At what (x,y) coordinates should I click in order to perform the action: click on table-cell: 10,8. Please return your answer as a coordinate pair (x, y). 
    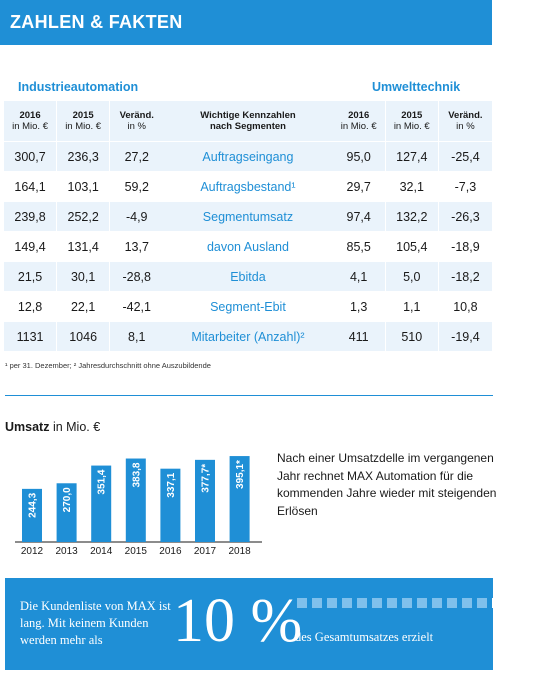
    Looking at the image, I should click on (465, 306).